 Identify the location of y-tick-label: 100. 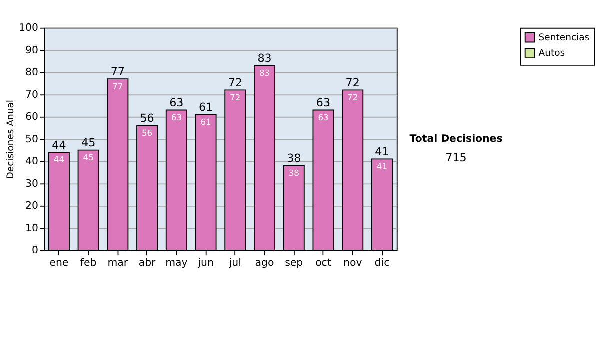
(28, 28).